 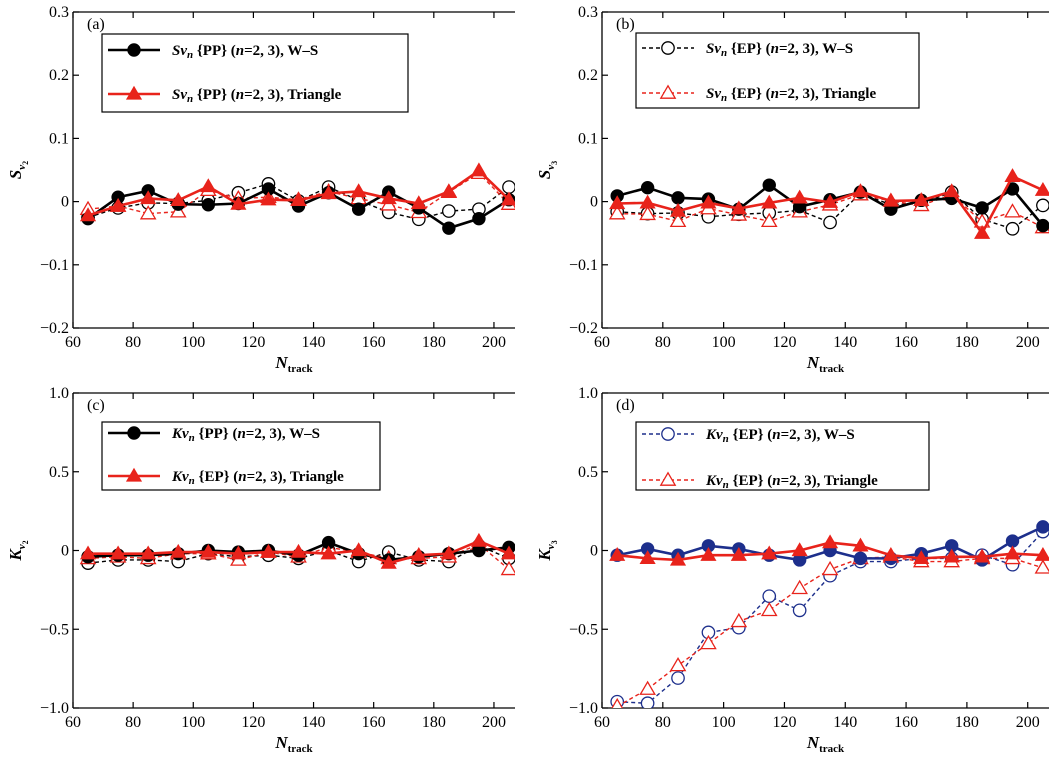 What do you see at coordinates (59, 12) in the screenshot?
I see `y-tick-label: 0.3` at bounding box center [59, 12].